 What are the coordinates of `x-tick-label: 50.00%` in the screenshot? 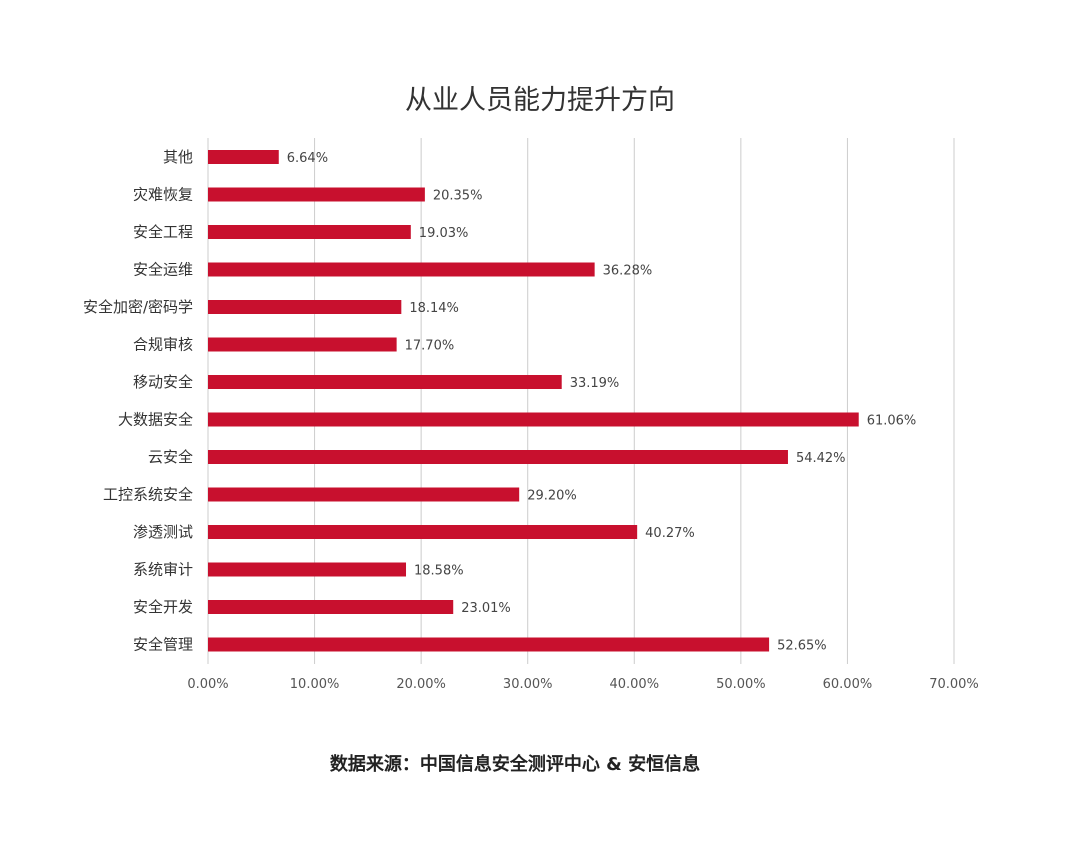 It's located at (741, 684).